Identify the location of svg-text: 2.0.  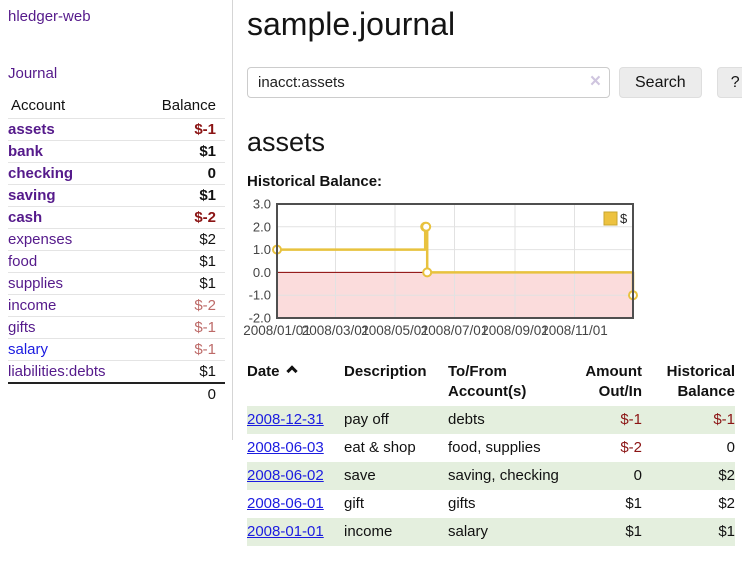
(262, 226).